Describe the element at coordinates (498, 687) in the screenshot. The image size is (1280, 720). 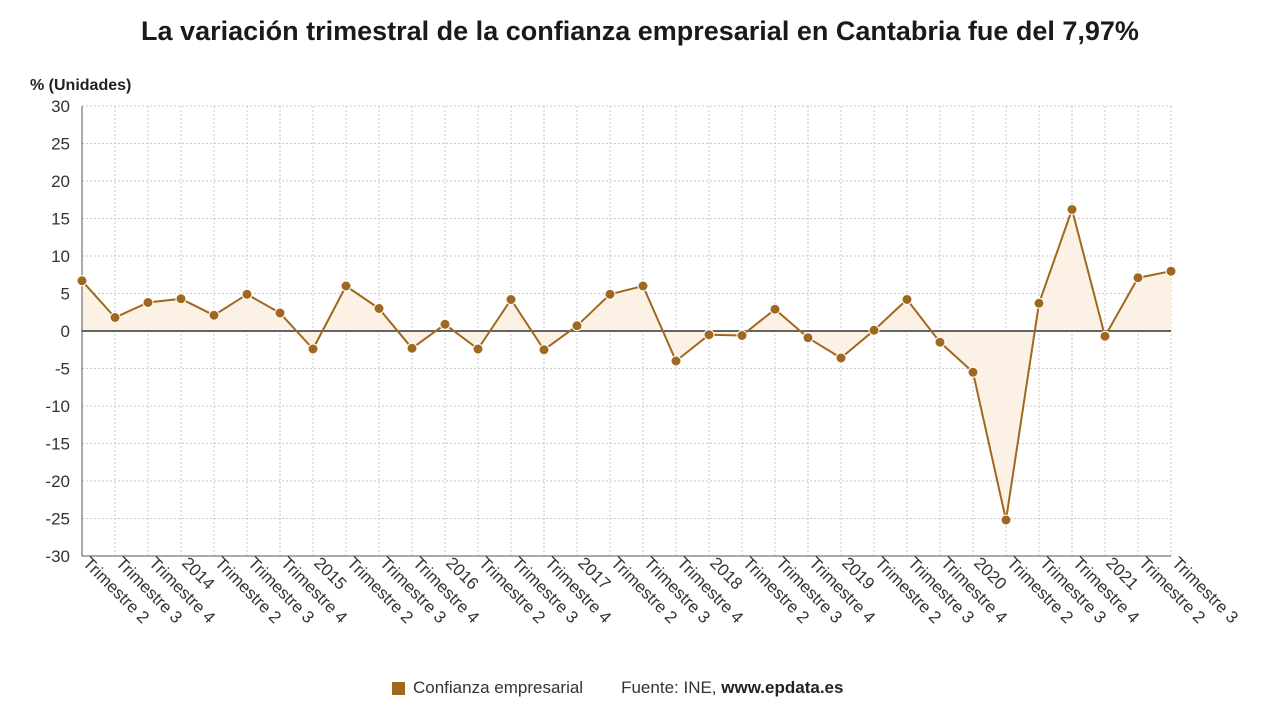
I see `legend-series-label: Confianza empresarial` at that location.